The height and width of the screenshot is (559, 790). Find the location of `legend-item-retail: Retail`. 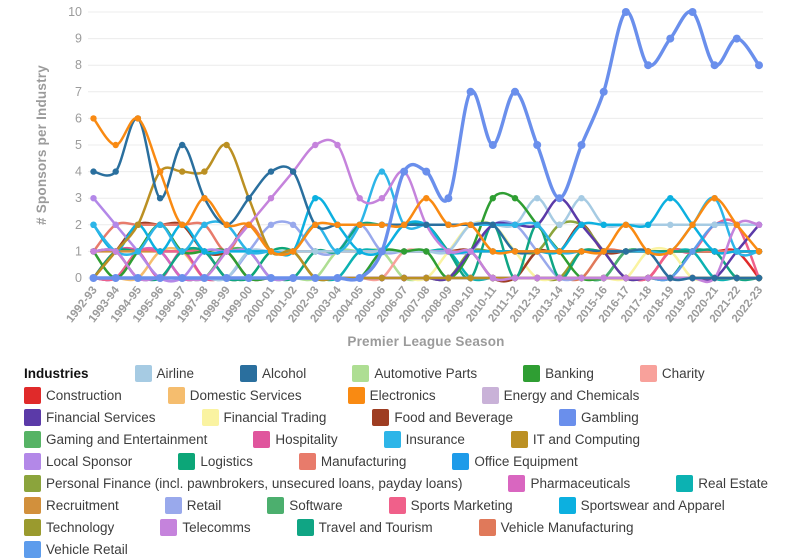

legend-item-retail: Retail is located at coordinates (192, 505).